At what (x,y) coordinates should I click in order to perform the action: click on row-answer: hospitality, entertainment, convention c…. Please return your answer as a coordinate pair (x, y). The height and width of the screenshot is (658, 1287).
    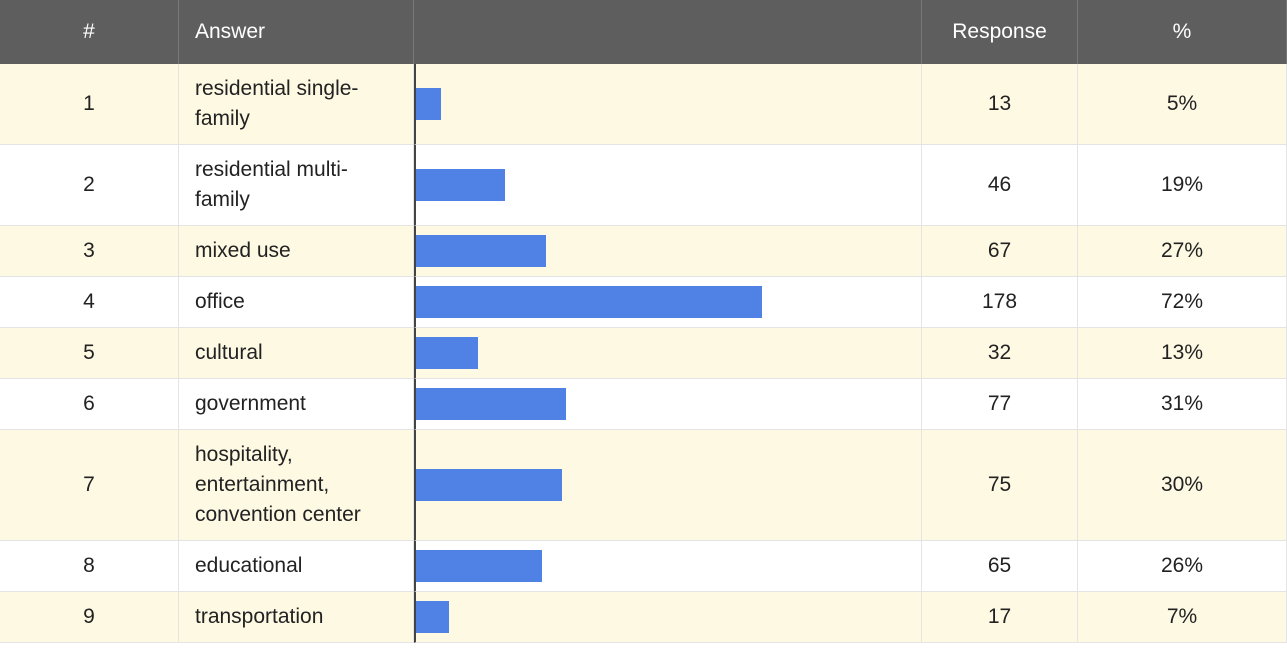
    Looking at the image, I should click on (296, 485).